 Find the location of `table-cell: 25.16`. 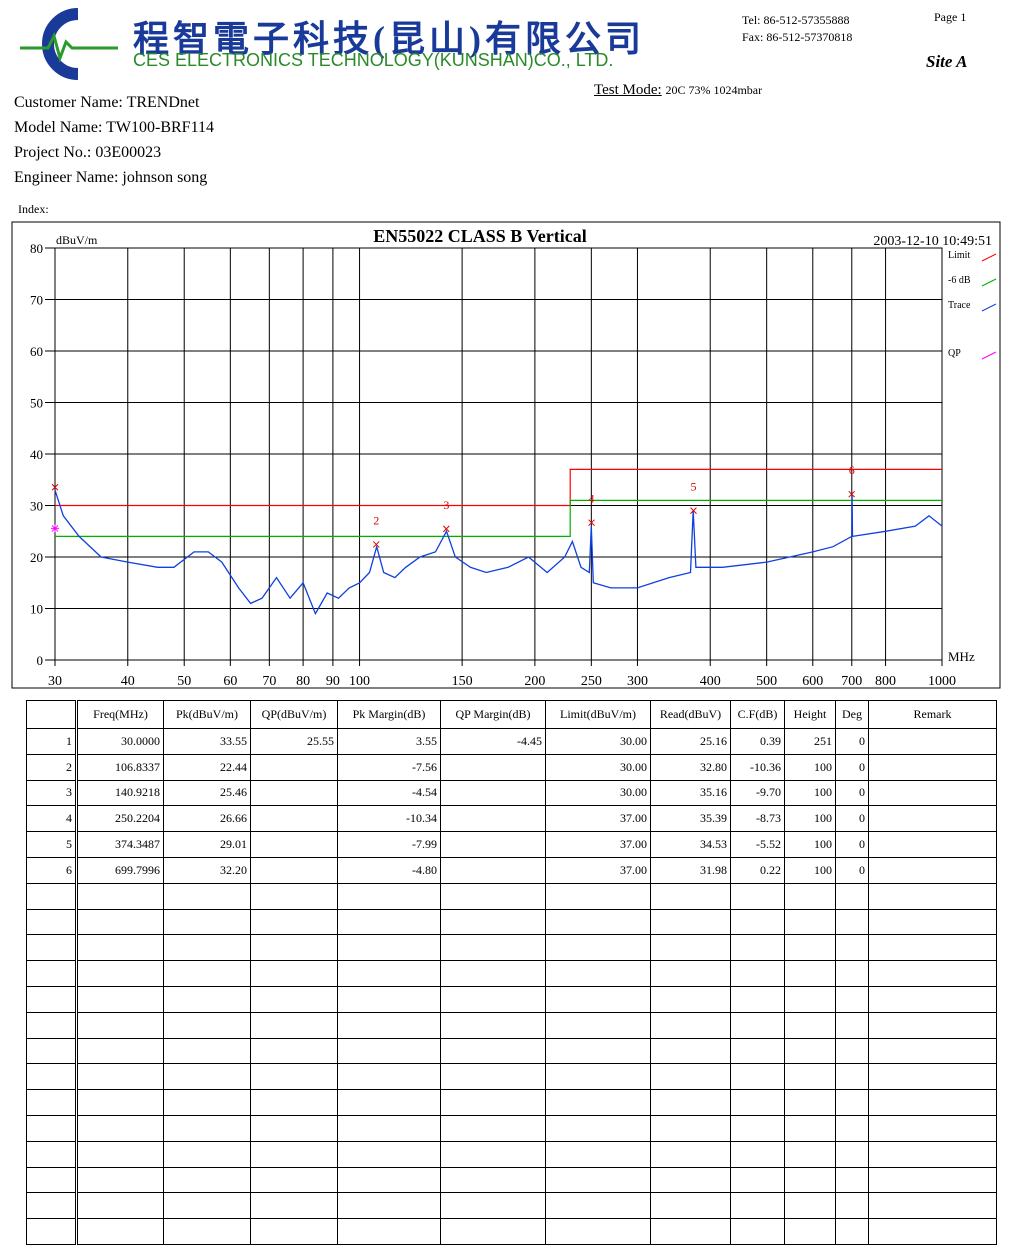

table-cell: 25.16 is located at coordinates (690, 741).